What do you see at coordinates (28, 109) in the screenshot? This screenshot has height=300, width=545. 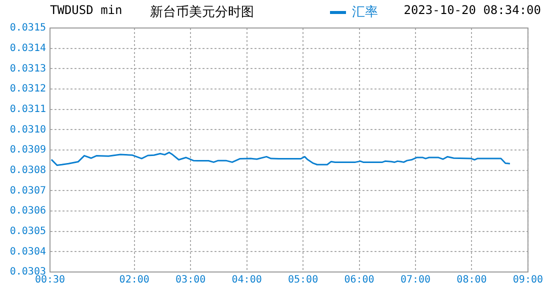 I see `y-tick-label: 0.0311` at bounding box center [28, 109].